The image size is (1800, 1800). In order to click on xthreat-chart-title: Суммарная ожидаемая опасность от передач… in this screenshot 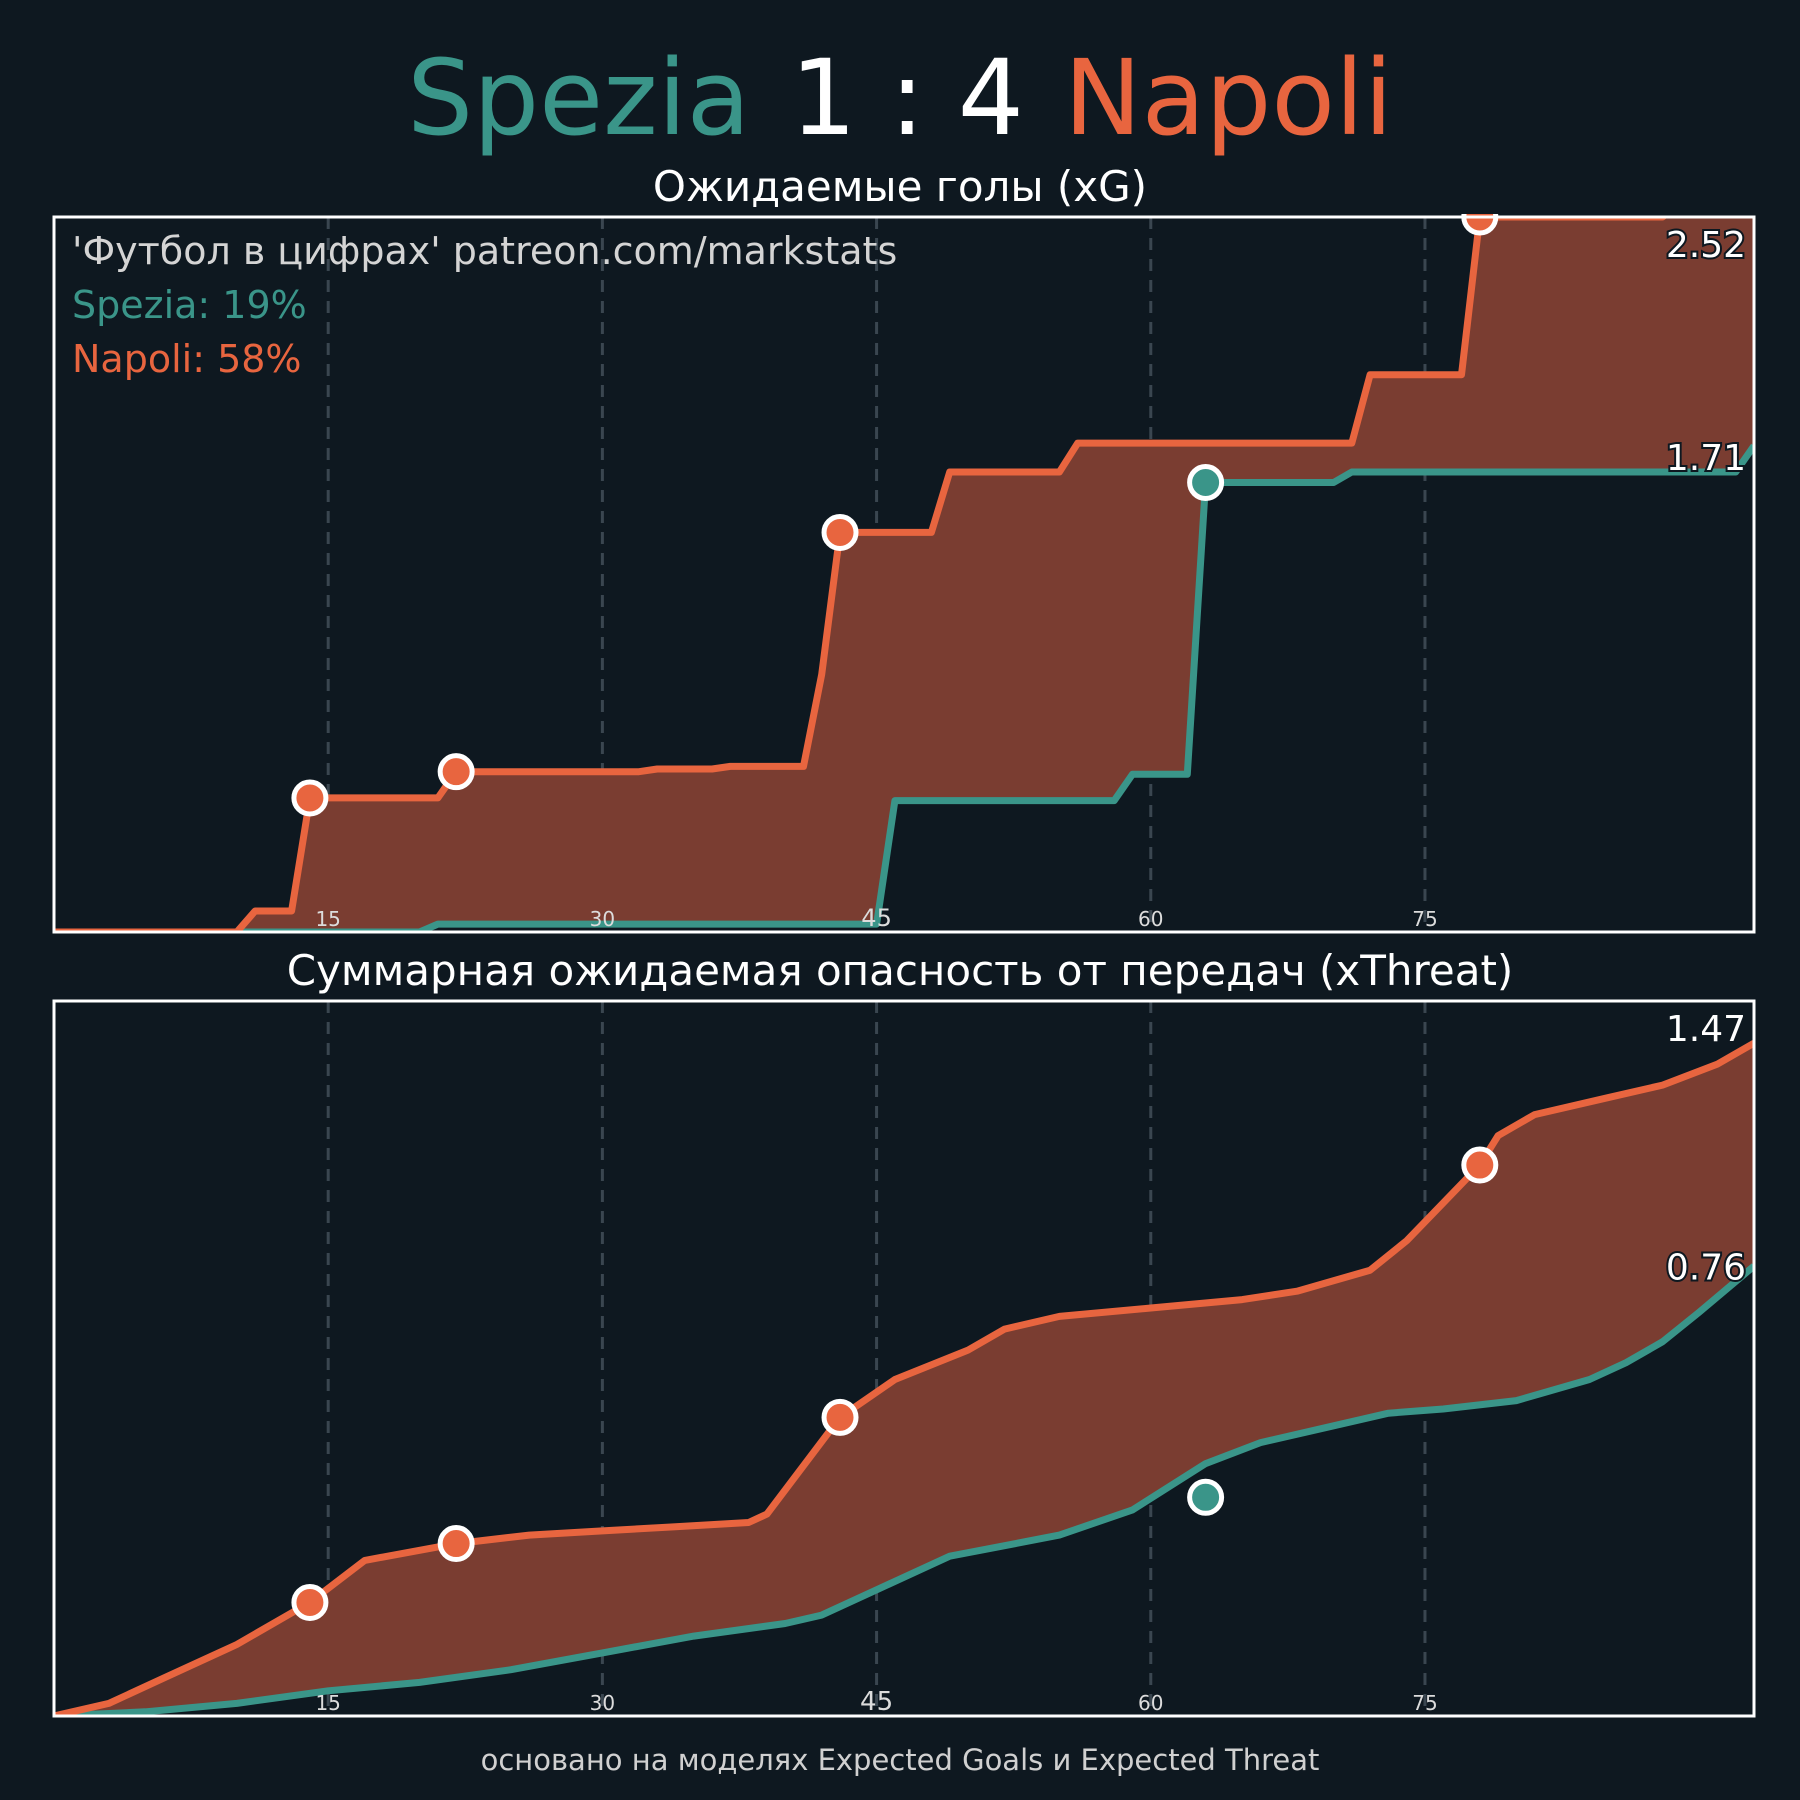, I will do `click(900, 970)`.